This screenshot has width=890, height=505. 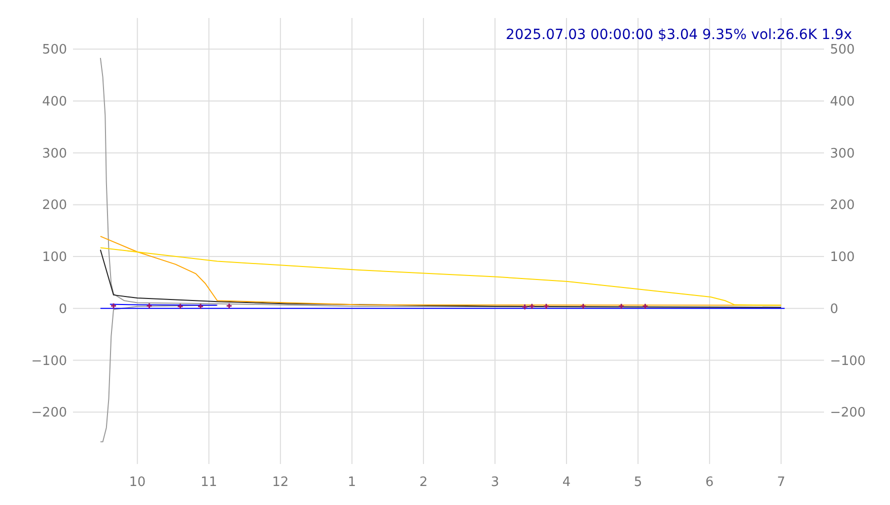 I want to click on y2-tick-label: 100, so click(x=842, y=258).